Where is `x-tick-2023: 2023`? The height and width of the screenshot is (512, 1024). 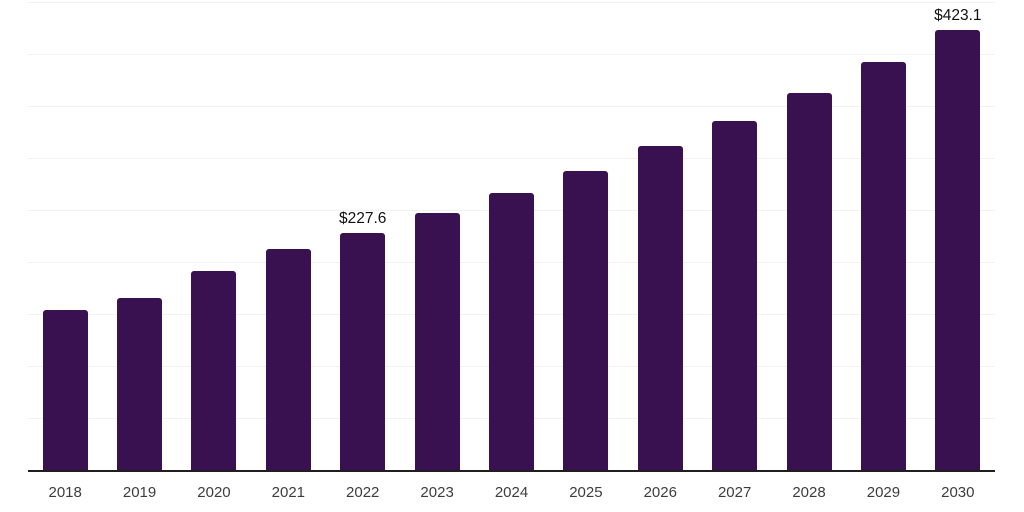 x-tick-2023: 2023 is located at coordinates (437, 492).